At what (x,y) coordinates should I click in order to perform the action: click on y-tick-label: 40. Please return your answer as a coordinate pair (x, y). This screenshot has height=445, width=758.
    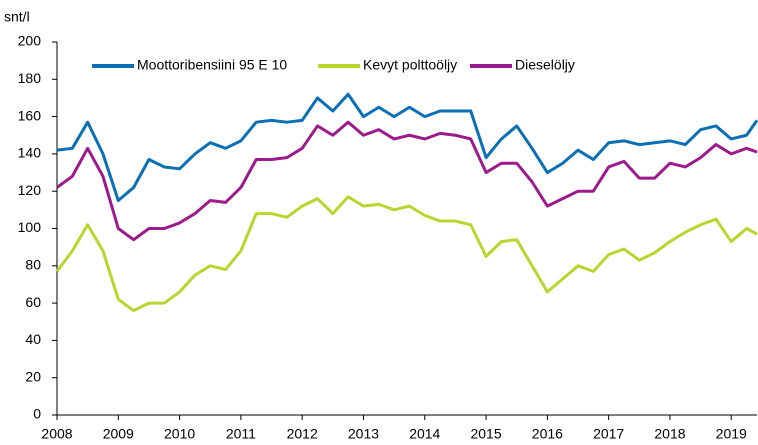
    Looking at the image, I should click on (33, 339).